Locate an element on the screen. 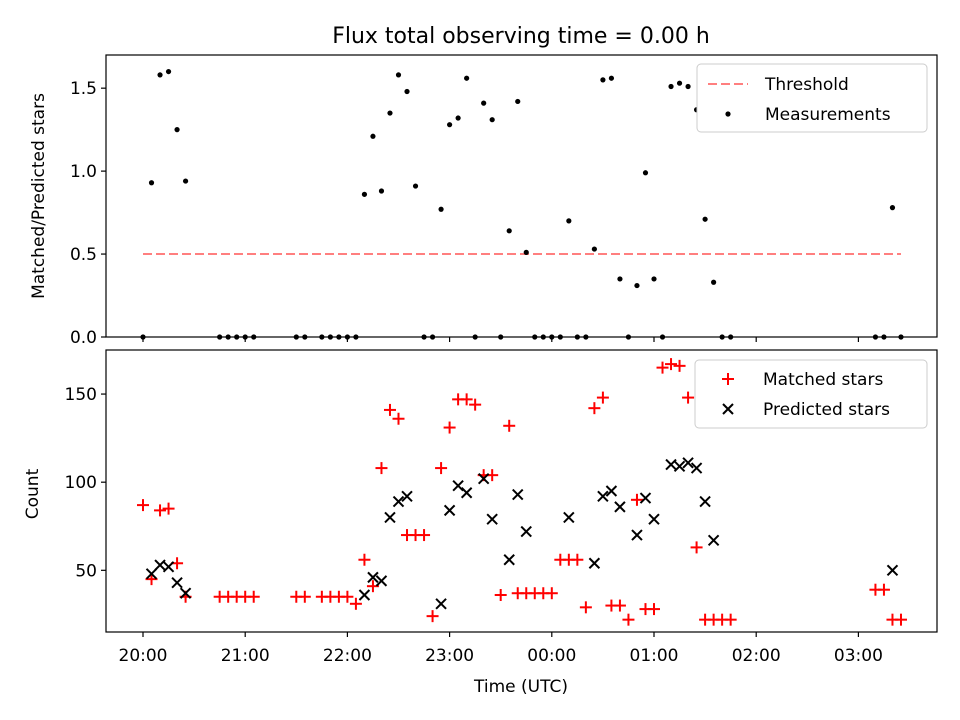 Image resolution: width=960 pixels, height=720 pixels. top-legend: Threshold Measurements is located at coordinates (812, 98).